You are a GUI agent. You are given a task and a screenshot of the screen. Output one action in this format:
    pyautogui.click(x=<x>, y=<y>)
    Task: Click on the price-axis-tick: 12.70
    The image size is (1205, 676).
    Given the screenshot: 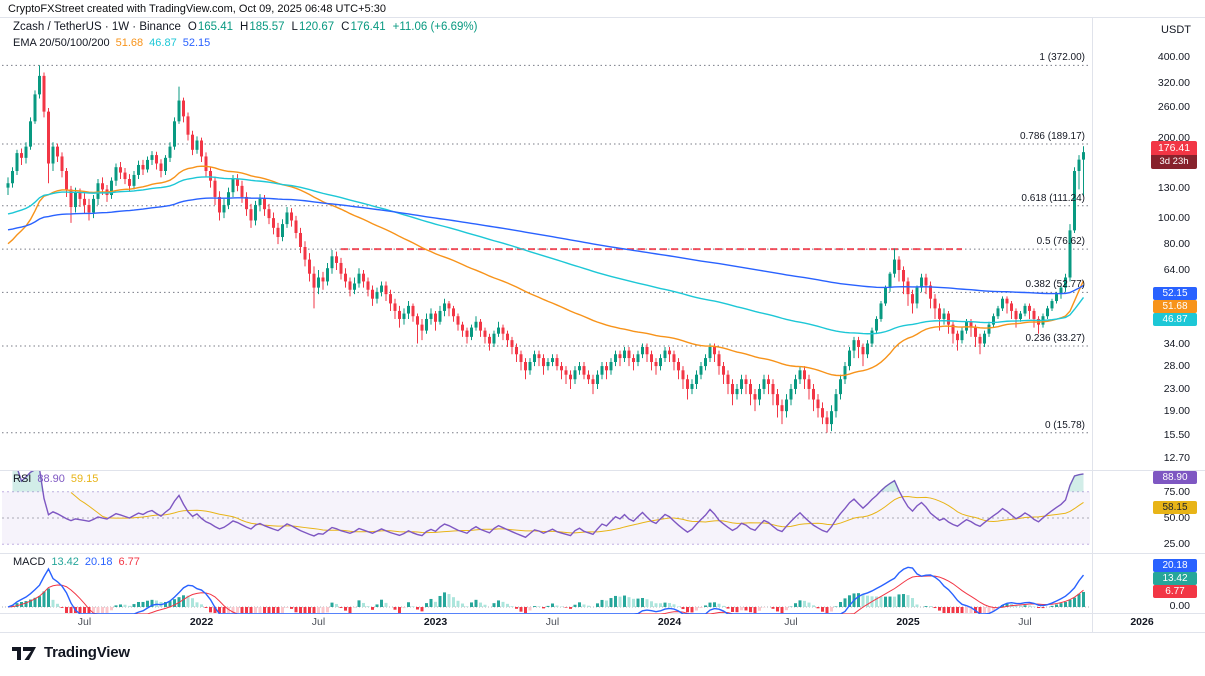 What is the action you would take?
    pyautogui.click(x=1176, y=457)
    